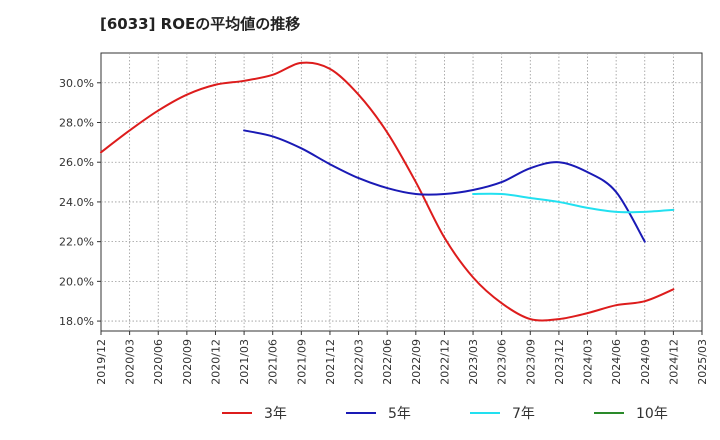  What do you see at coordinates (399, 414) in the screenshot?
I see `legend-label: 5年` at bounding box center [399, 414].